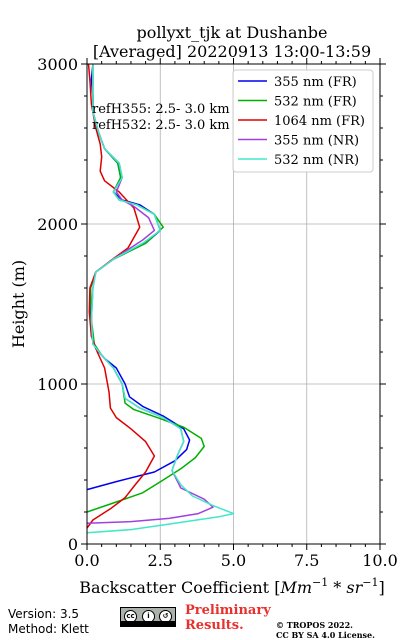 The image size is (400, 640). What do you see at coordinates (86, 560) in the screenshot?
I see `x-tick-label-0: 0.0` at bounding box center [86, 560].